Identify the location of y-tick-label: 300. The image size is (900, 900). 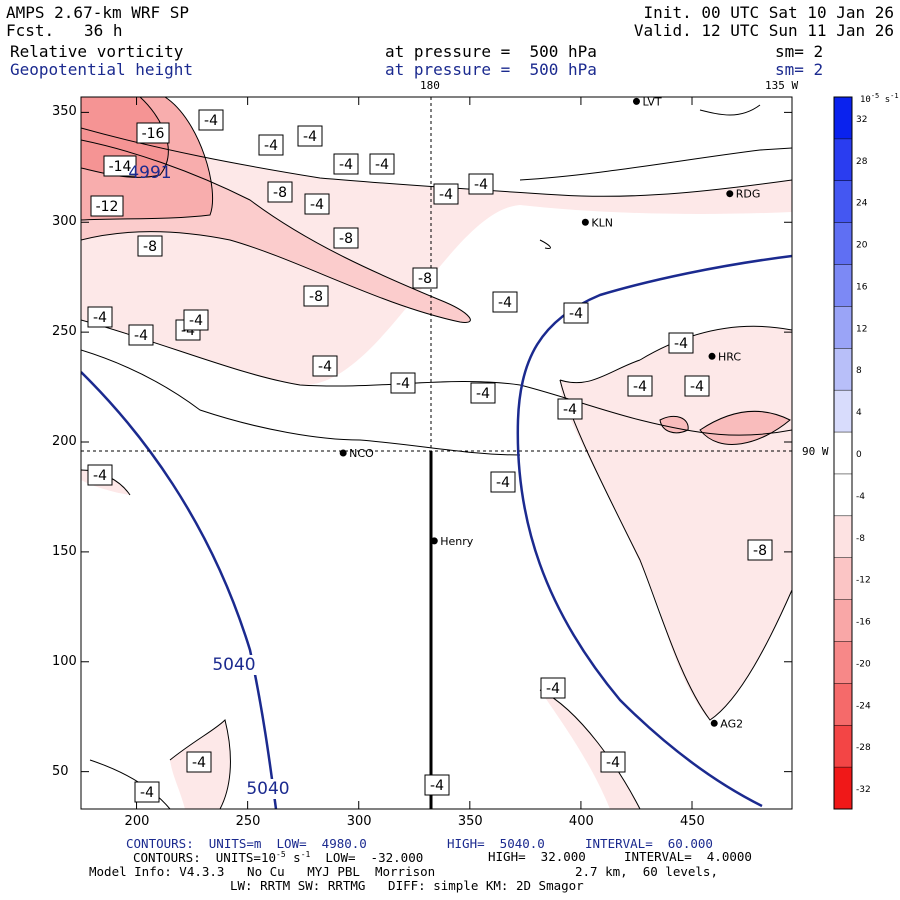
(64, 222).